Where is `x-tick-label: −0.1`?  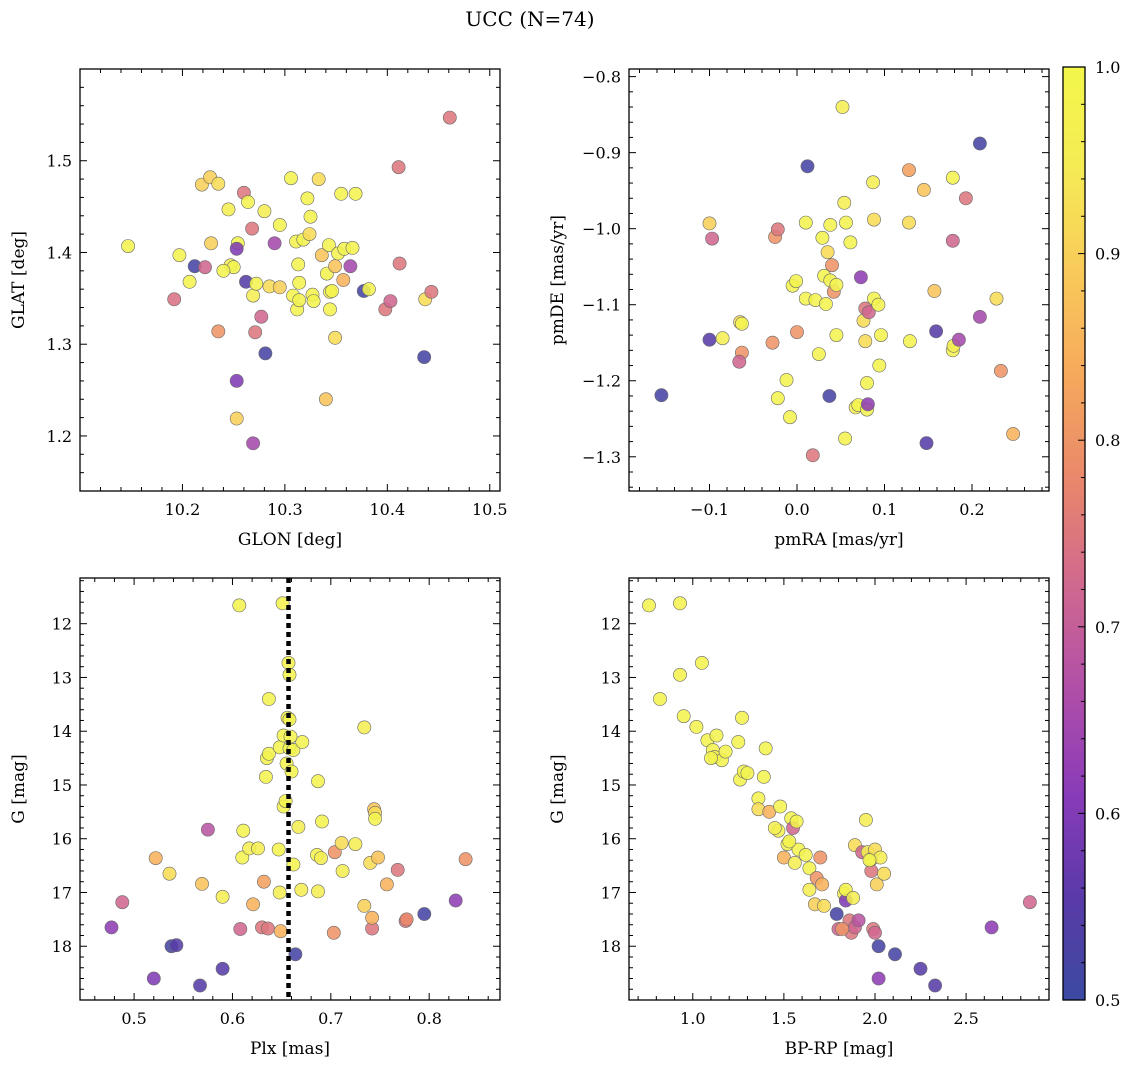 x-tick-label: −0.1 is located at coordinates (709, 509).